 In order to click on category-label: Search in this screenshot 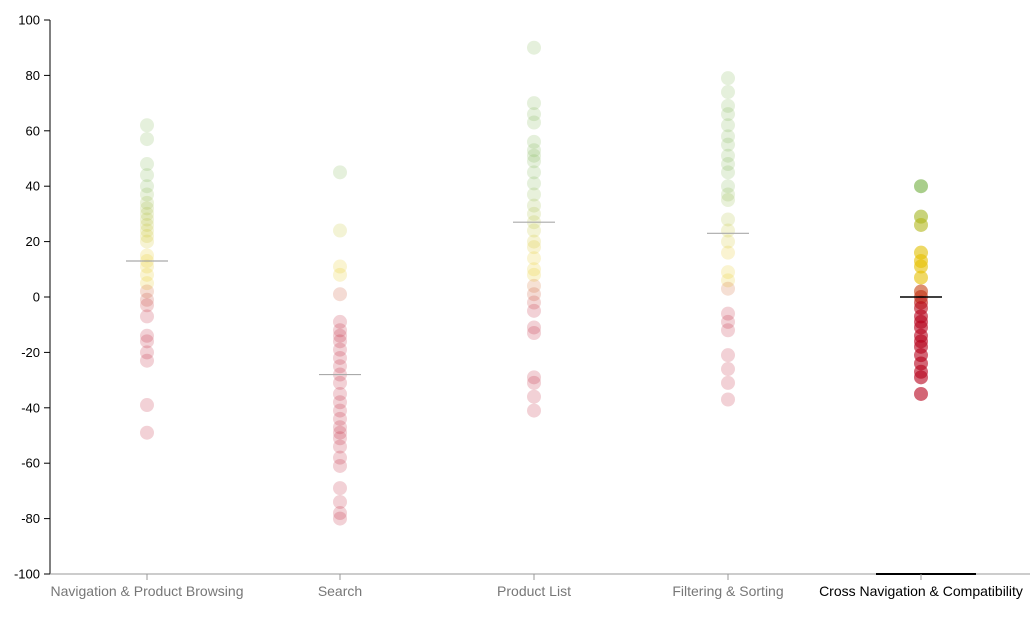, I will do `click(340, 591)`.